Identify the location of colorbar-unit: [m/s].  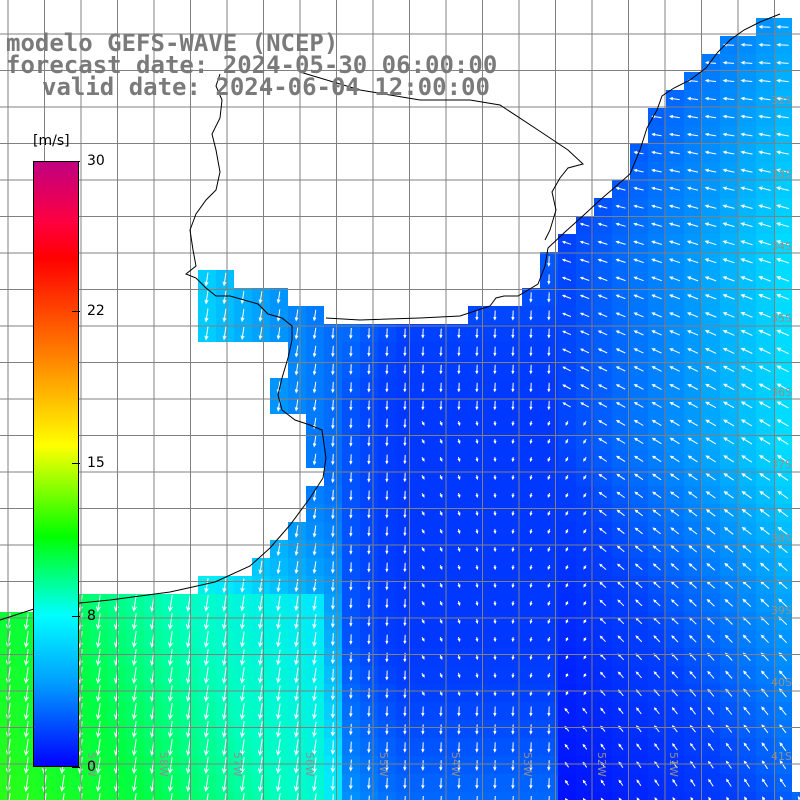
(51, 141).